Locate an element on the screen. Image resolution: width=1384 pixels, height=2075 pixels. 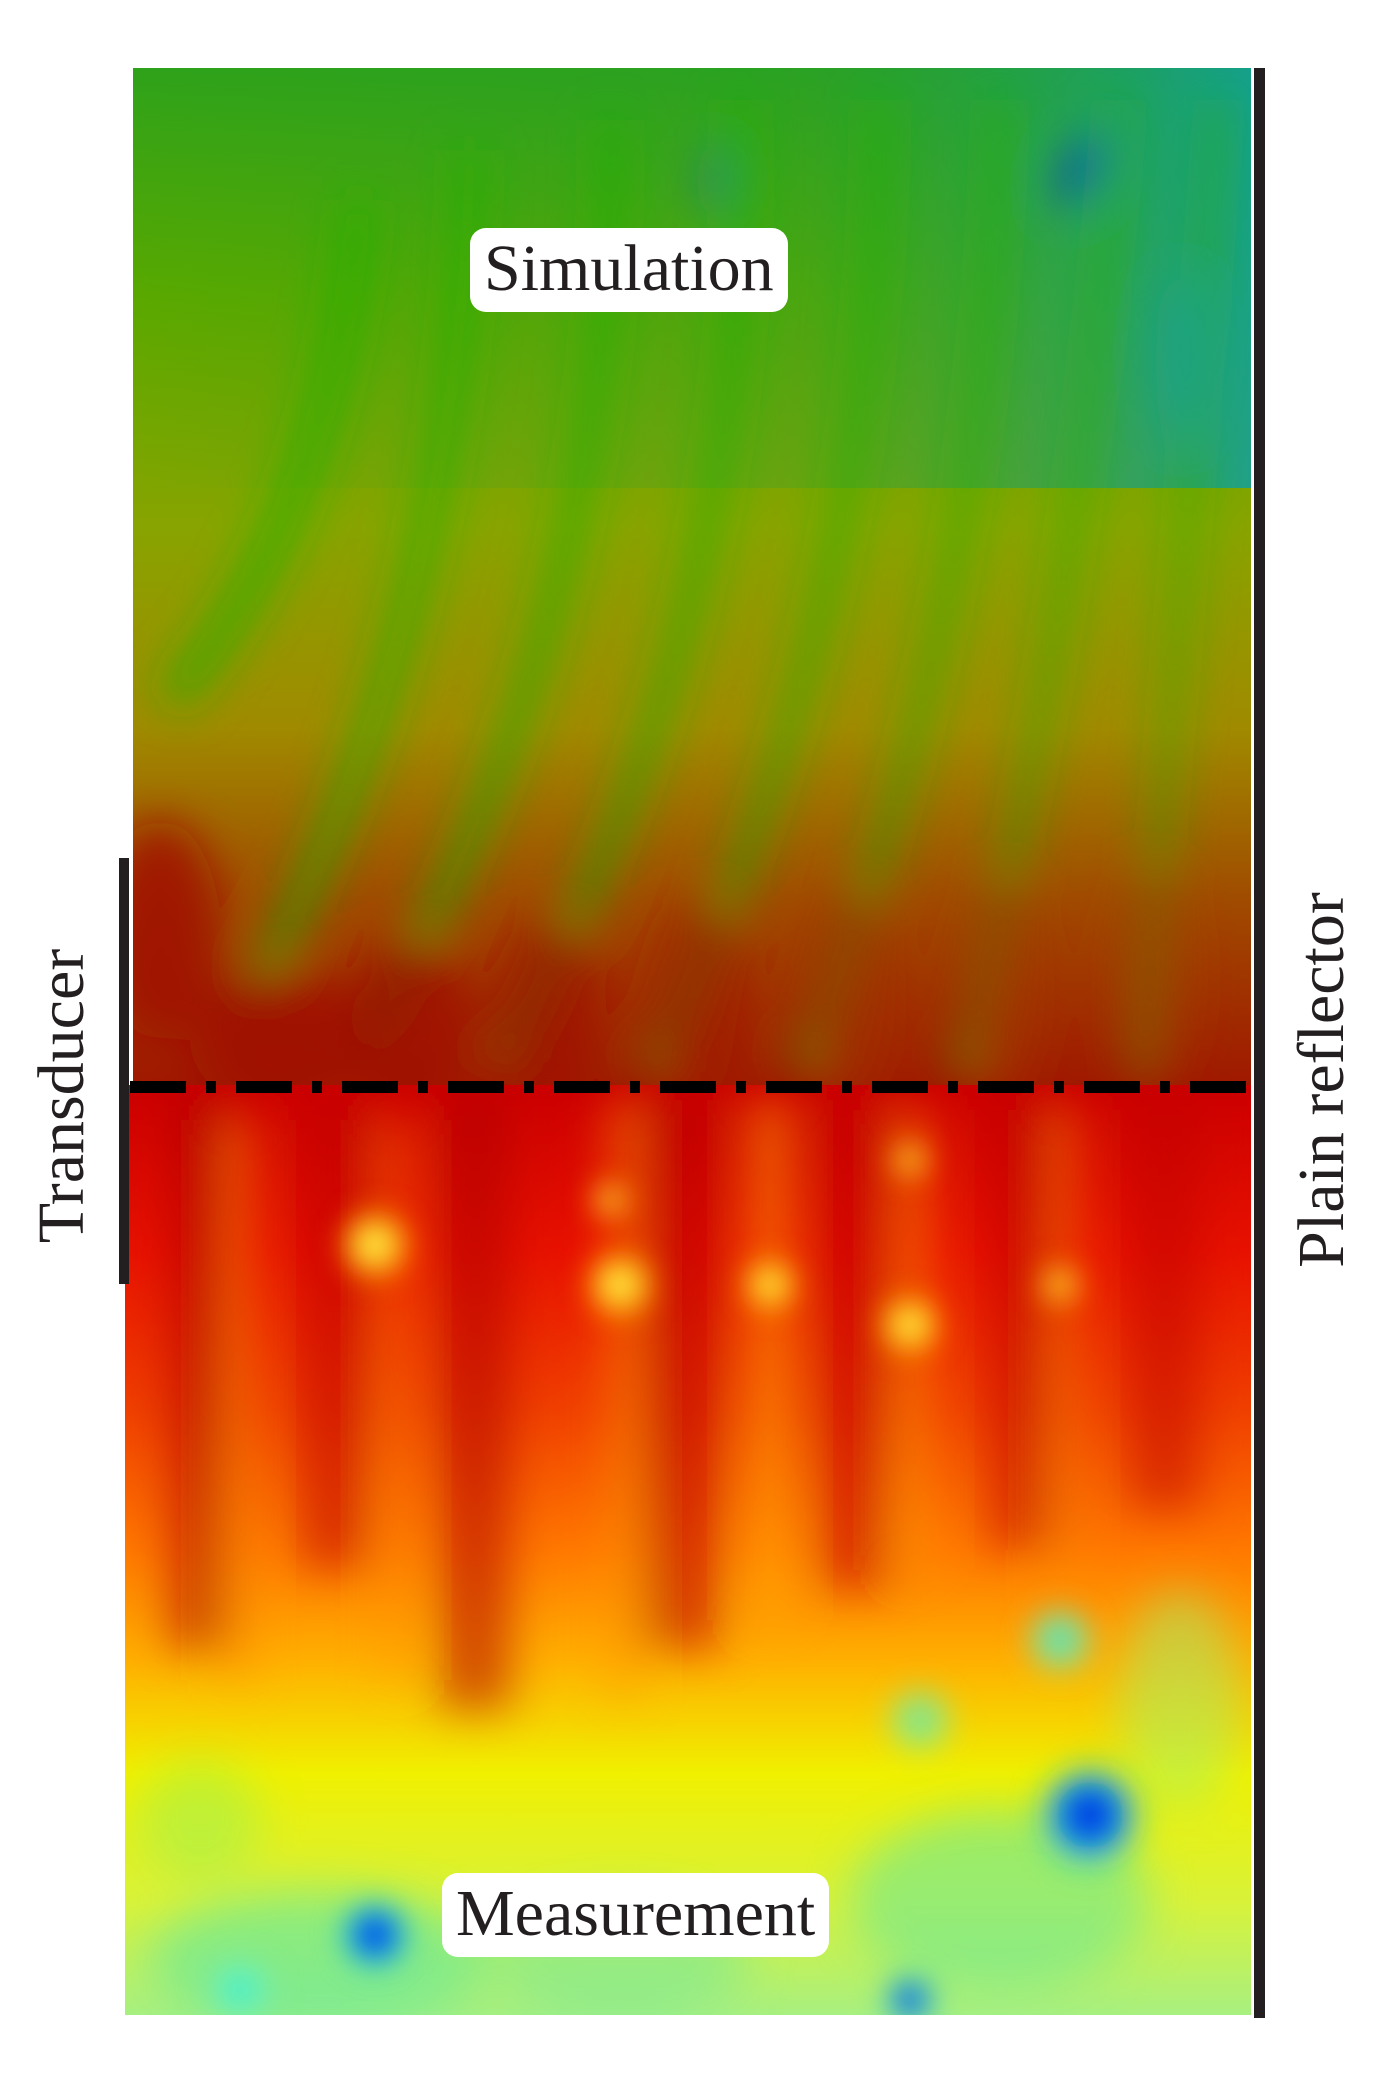
transducer-label: Transducer is located at coordinates (61, 1096).